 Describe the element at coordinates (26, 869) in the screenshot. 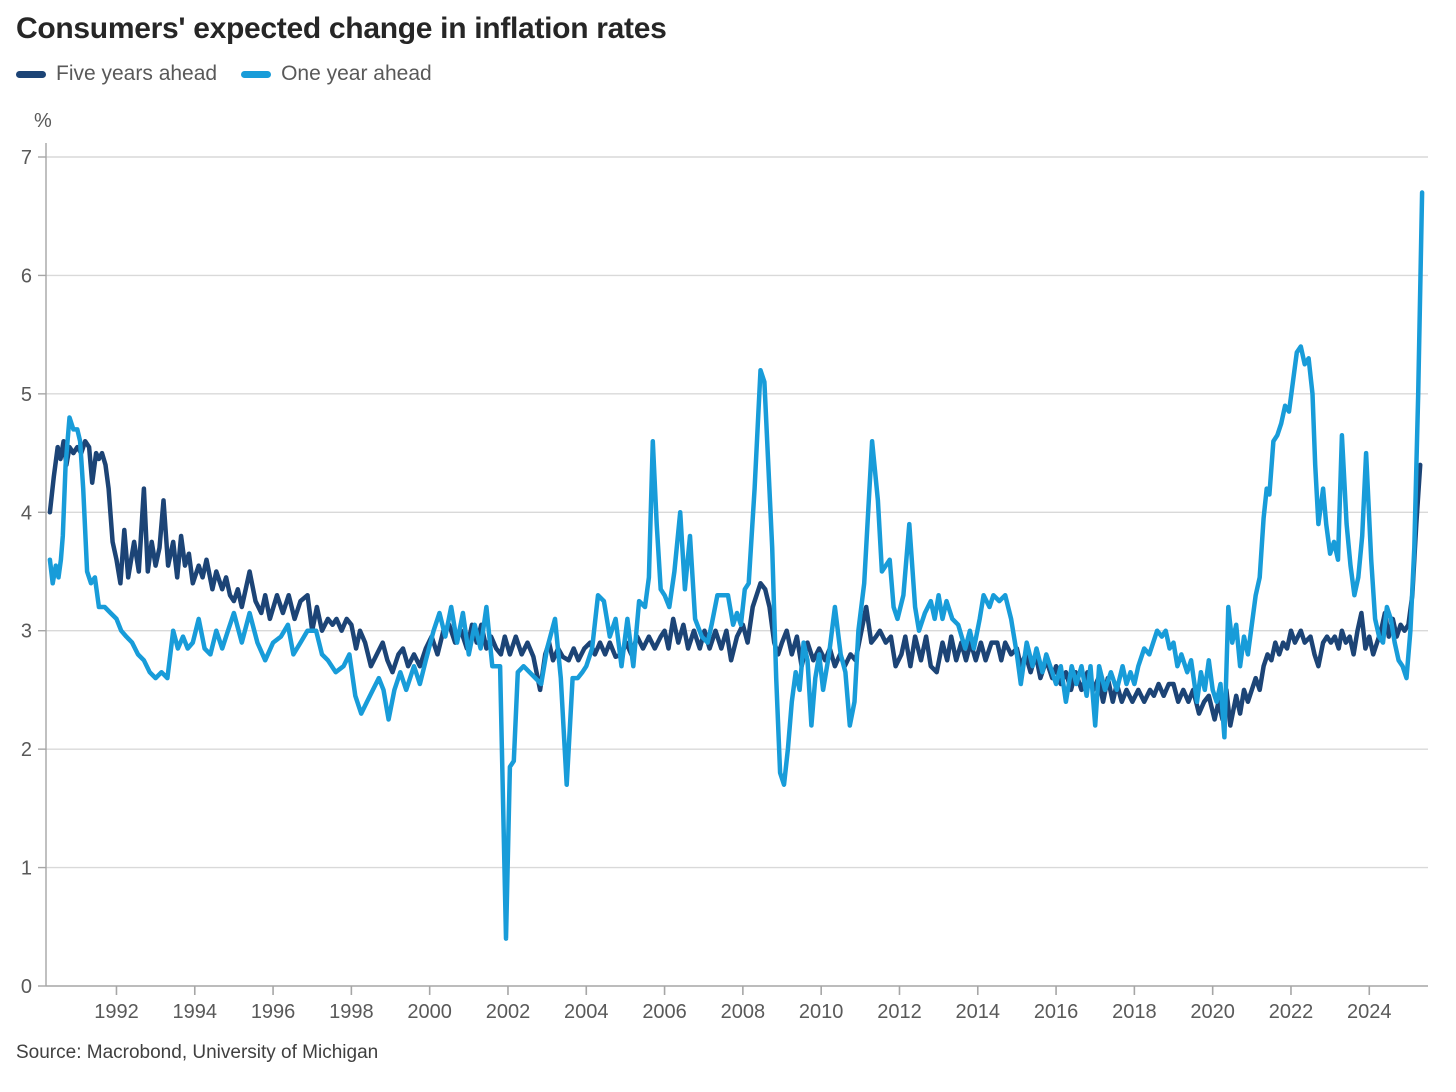

I see `y-tick-label: 1` at that location.